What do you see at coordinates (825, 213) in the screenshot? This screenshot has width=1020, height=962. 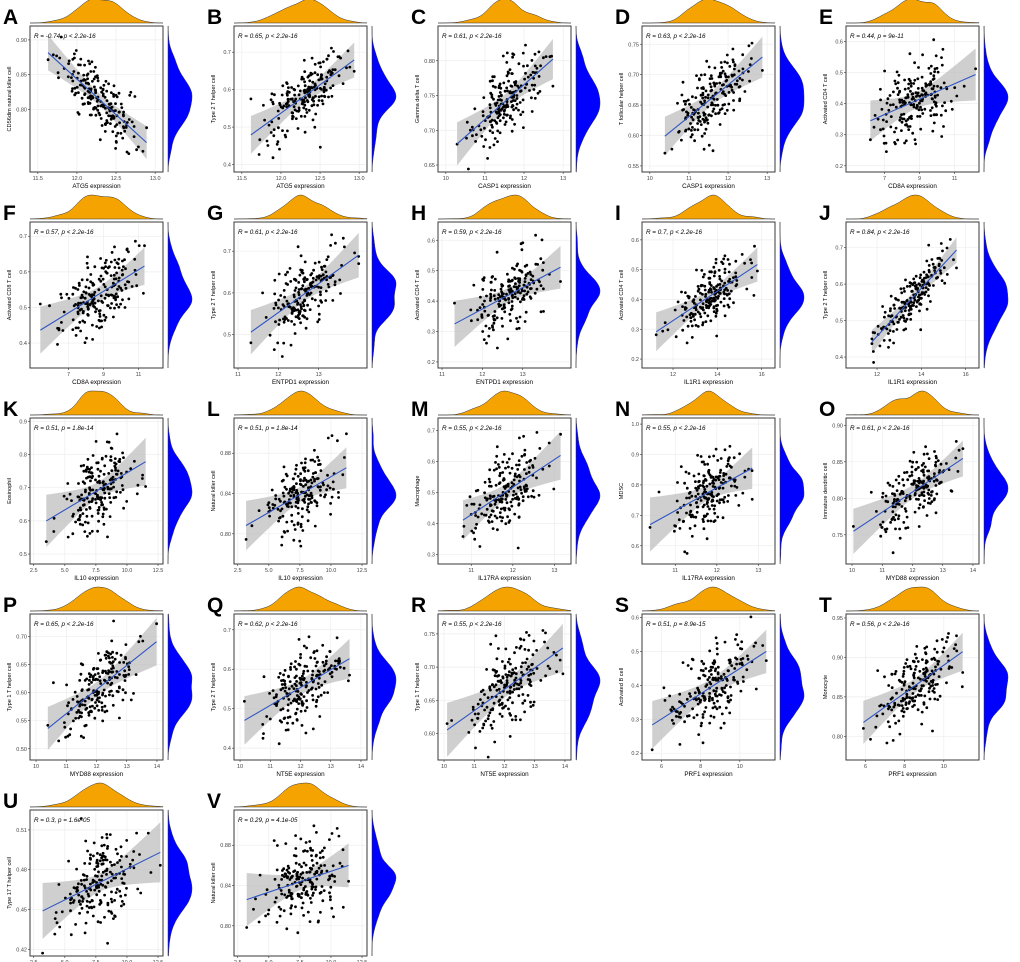 I see `panel-letter: J` at bounding box center [825, 213].